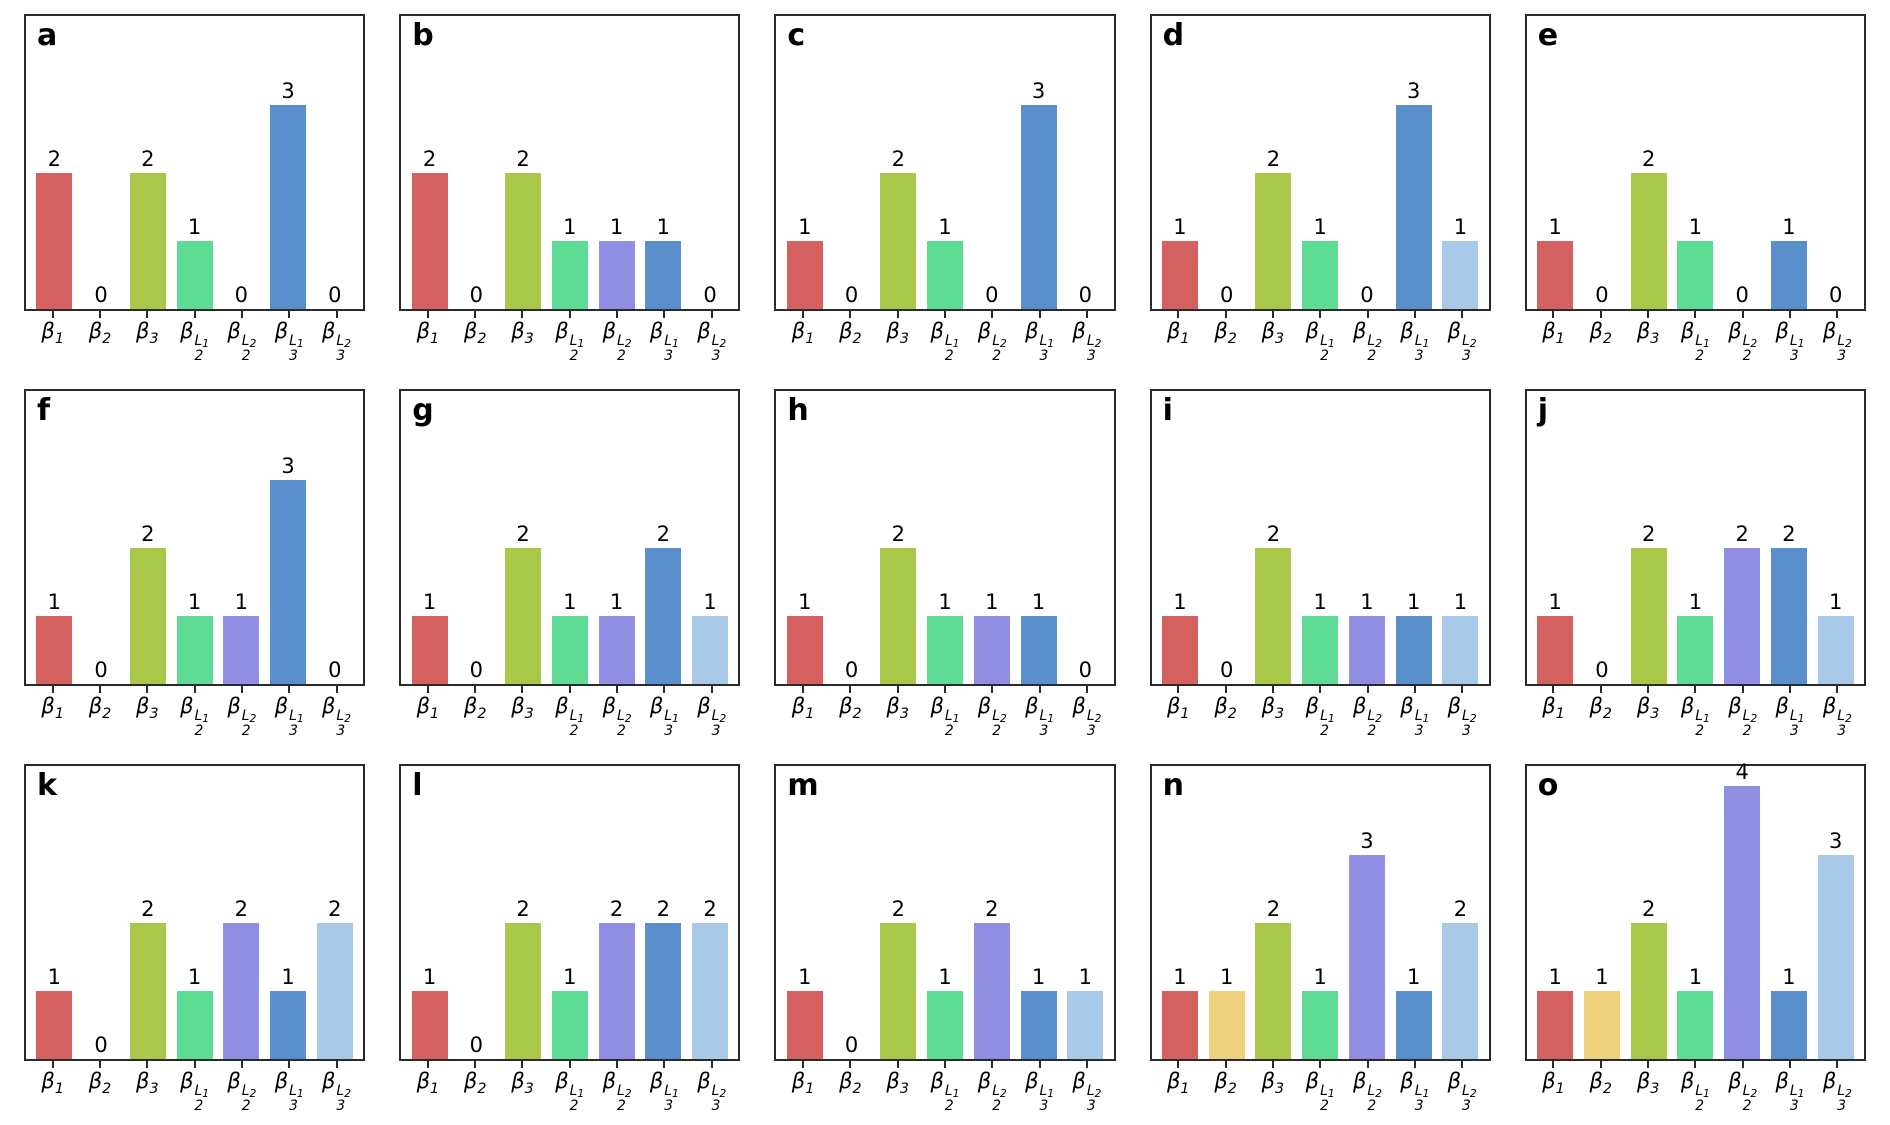 The image size is (1890, 1125). Describe the element at coordinates (1225, 707) in the screenshot. I see `x-label-beta2: β2` at that location.